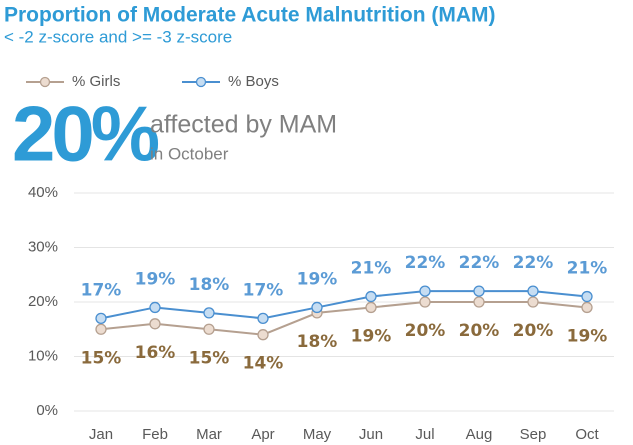  Describe the element at coordinates (243, 125) in the screenshot. I see `headline-text: affected by MAM` at that location.